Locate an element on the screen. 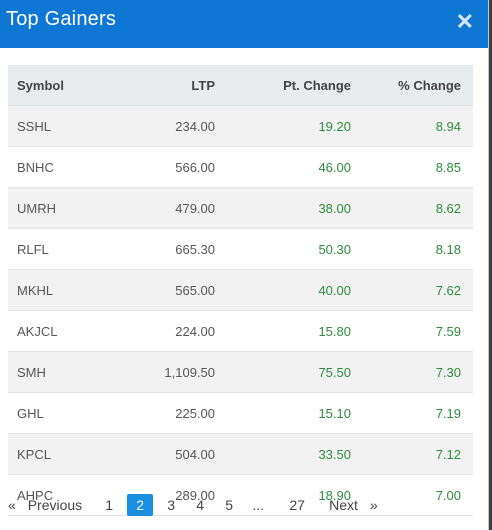  table-row: KPCL 504.00 33.50 7.12 is located at coordinates (240, 454).